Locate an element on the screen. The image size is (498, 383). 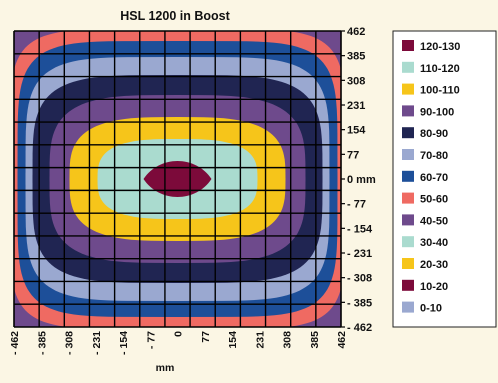
legend-label: 80-90 is located at coordinates (434, 134).